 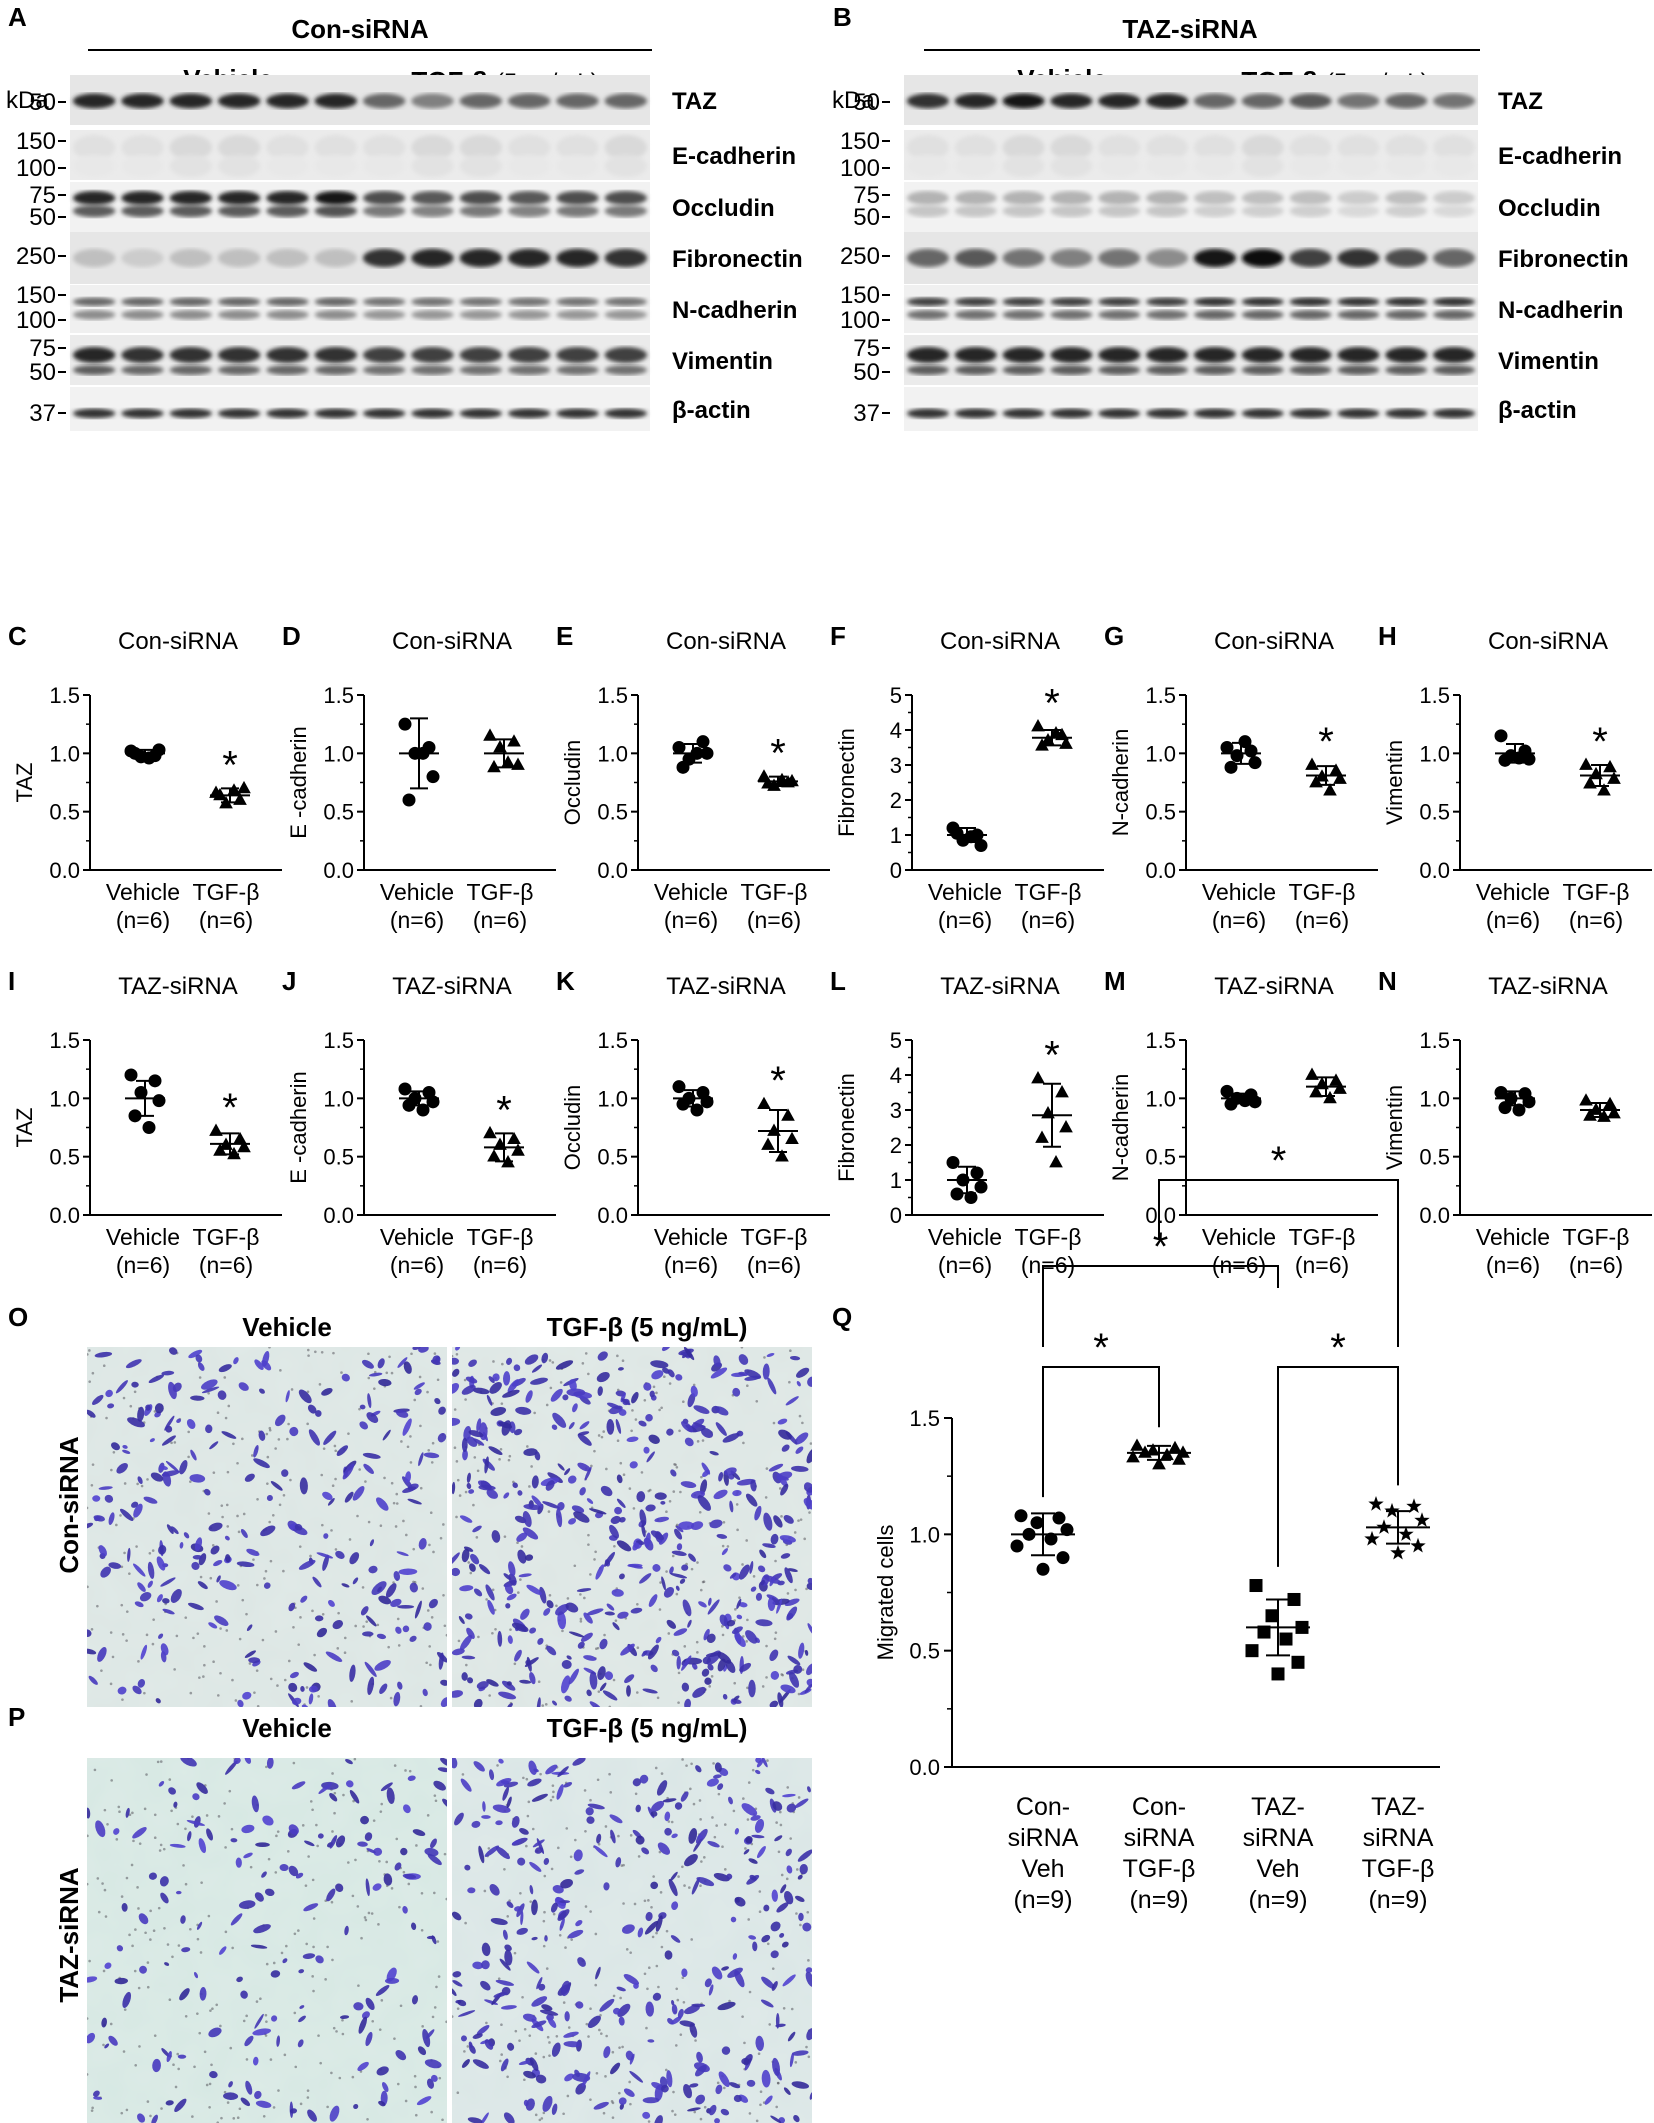 What do you see at coordinates (1160, 870) in the screenshot?
I see `y-tick-label: 0.0` at bounding box center [1160, 870].